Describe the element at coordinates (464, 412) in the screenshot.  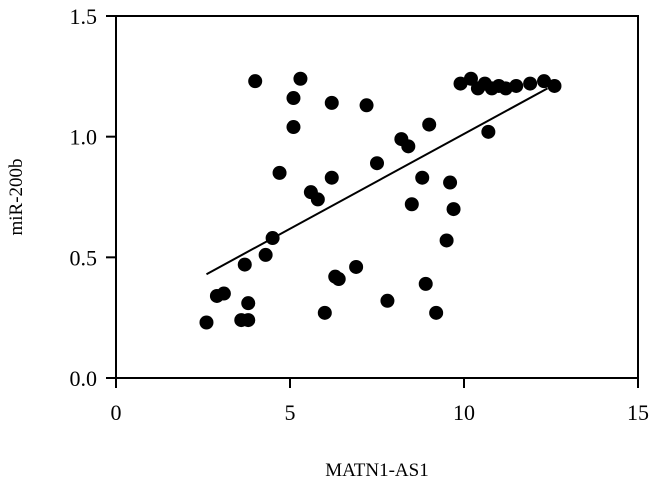
I see `x-tick-label: 10` at that location.